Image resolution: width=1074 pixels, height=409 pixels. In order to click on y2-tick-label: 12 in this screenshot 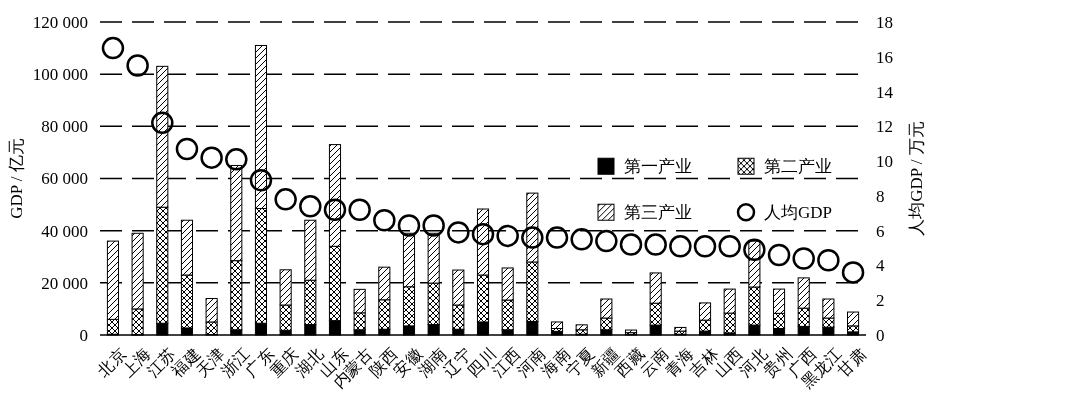, I will do `click(884, 127)`.